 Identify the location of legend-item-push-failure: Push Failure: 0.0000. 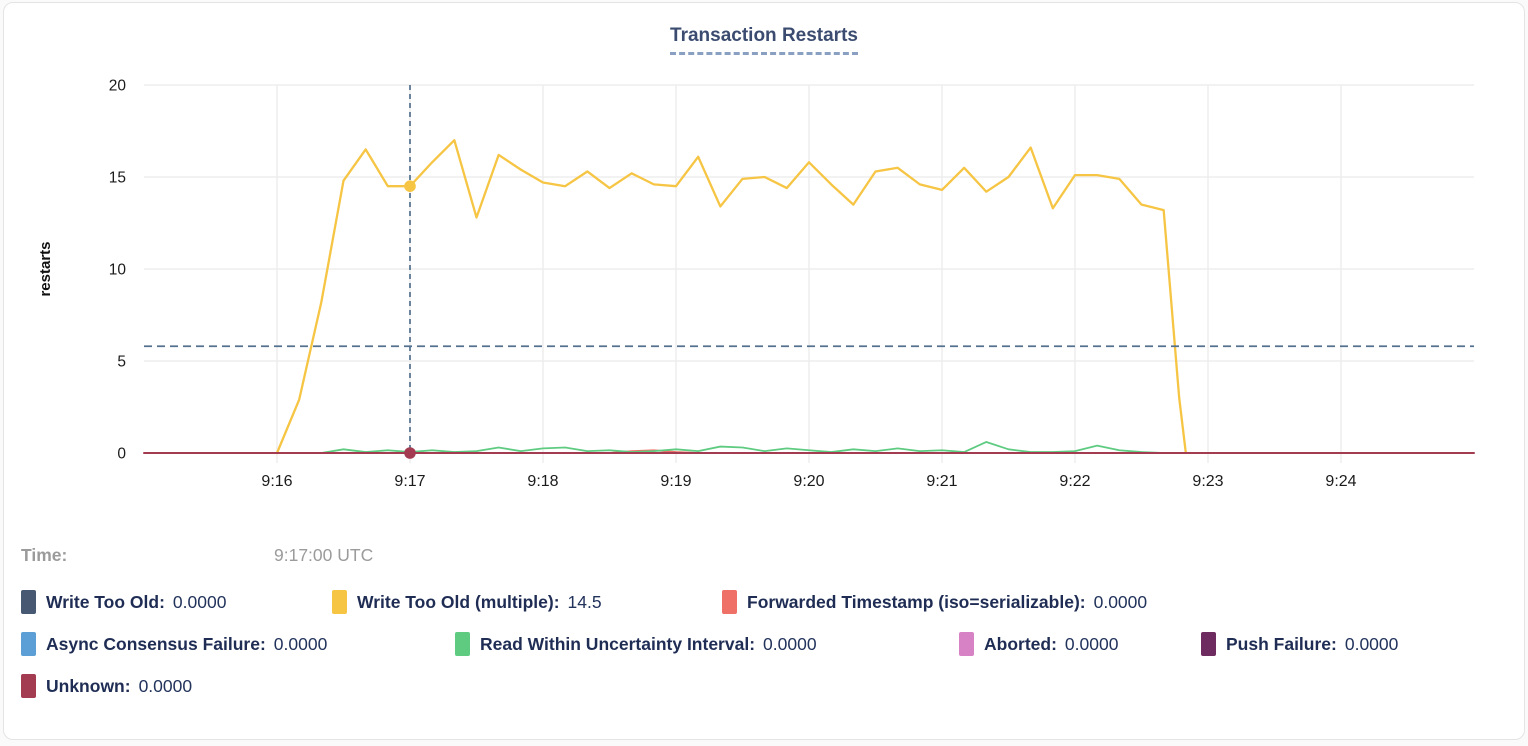
(1299, 644).